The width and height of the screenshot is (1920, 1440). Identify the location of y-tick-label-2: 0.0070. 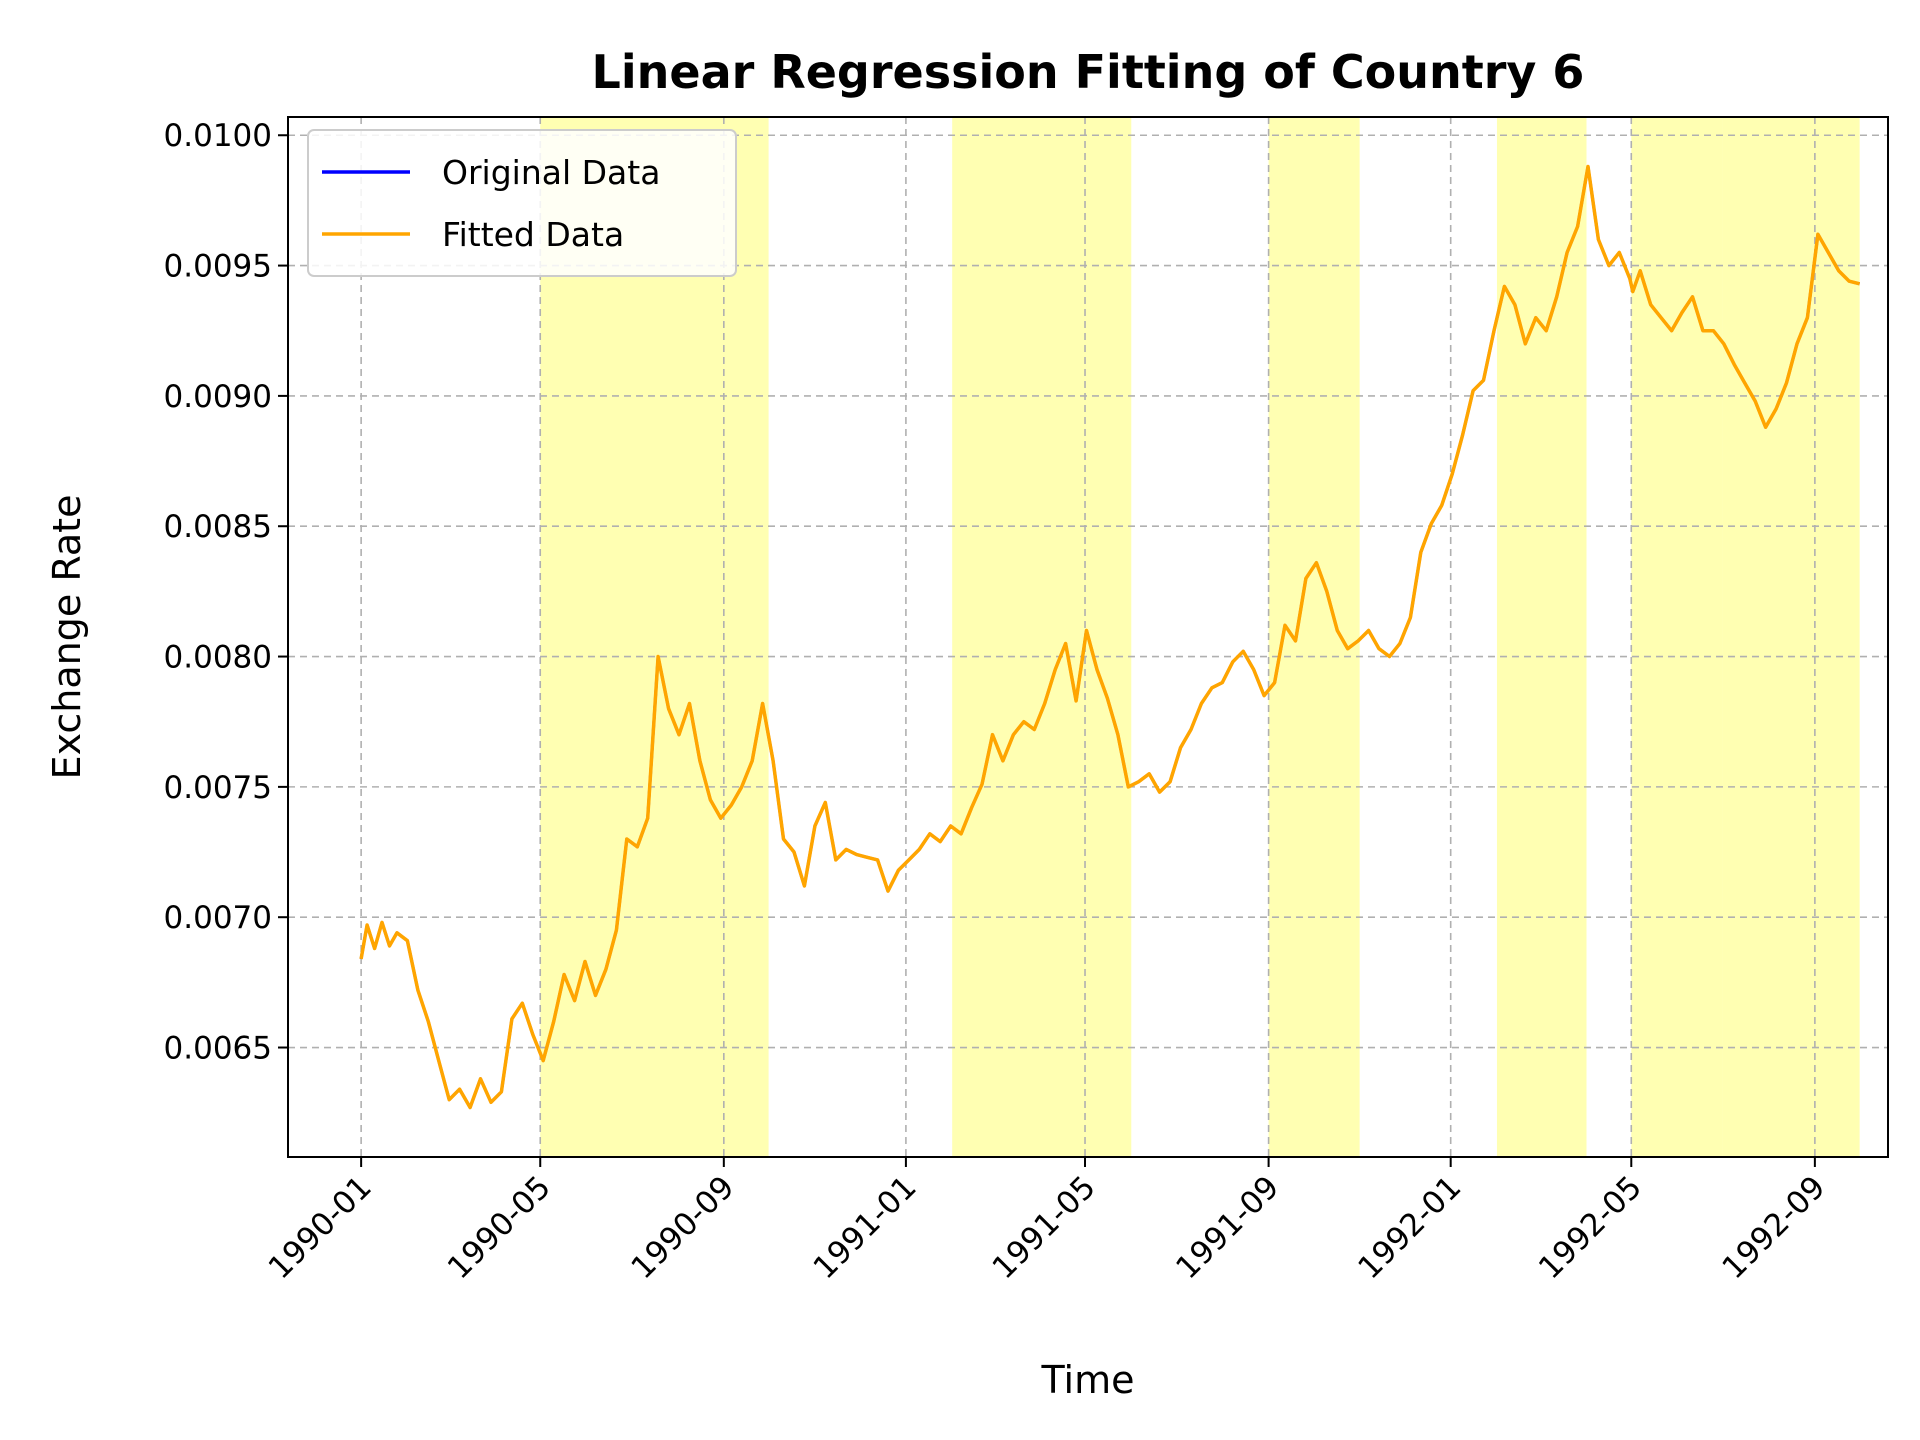
(218, 918).